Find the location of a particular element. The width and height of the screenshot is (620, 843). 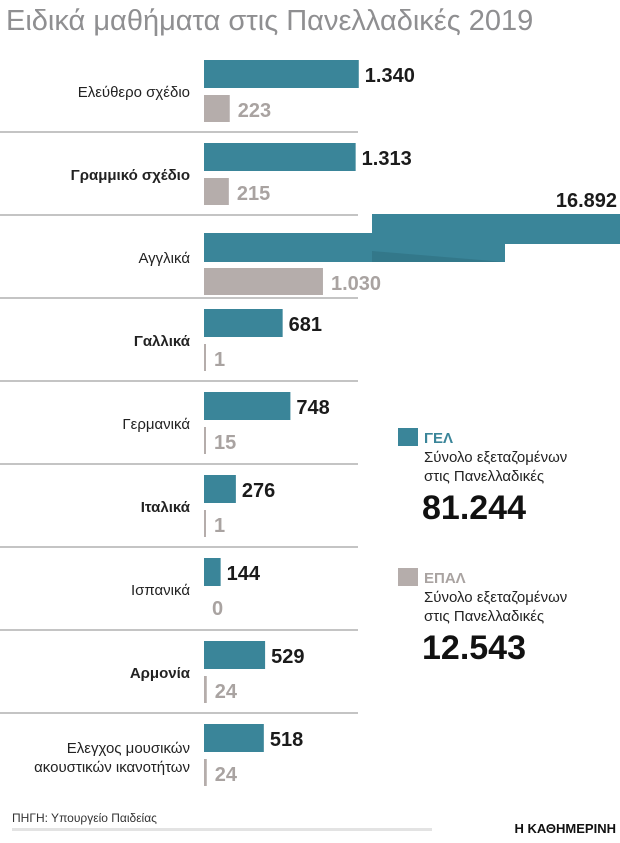

value-label-epal: 0 is located at coordinates (217, 609).